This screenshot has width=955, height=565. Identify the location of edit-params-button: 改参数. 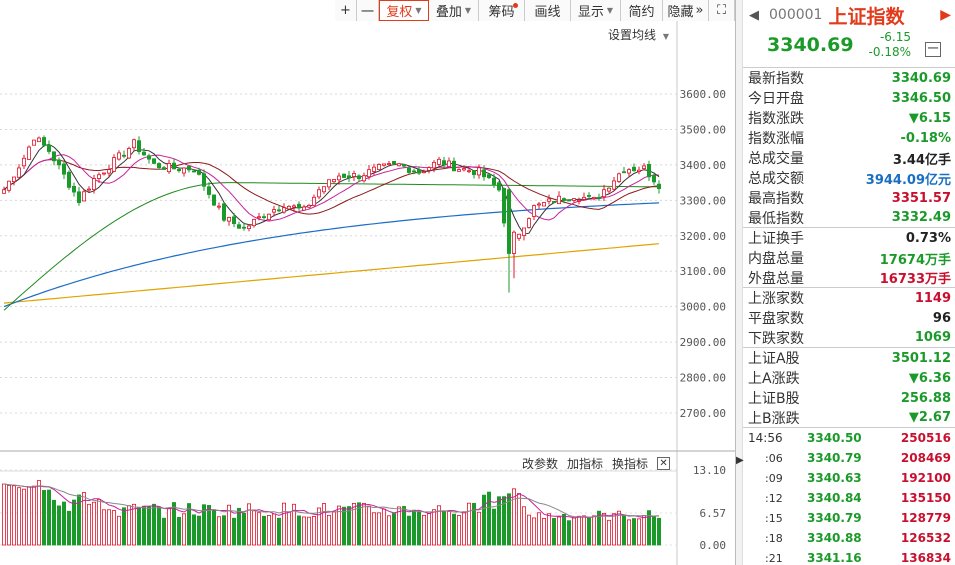
(540, 464).